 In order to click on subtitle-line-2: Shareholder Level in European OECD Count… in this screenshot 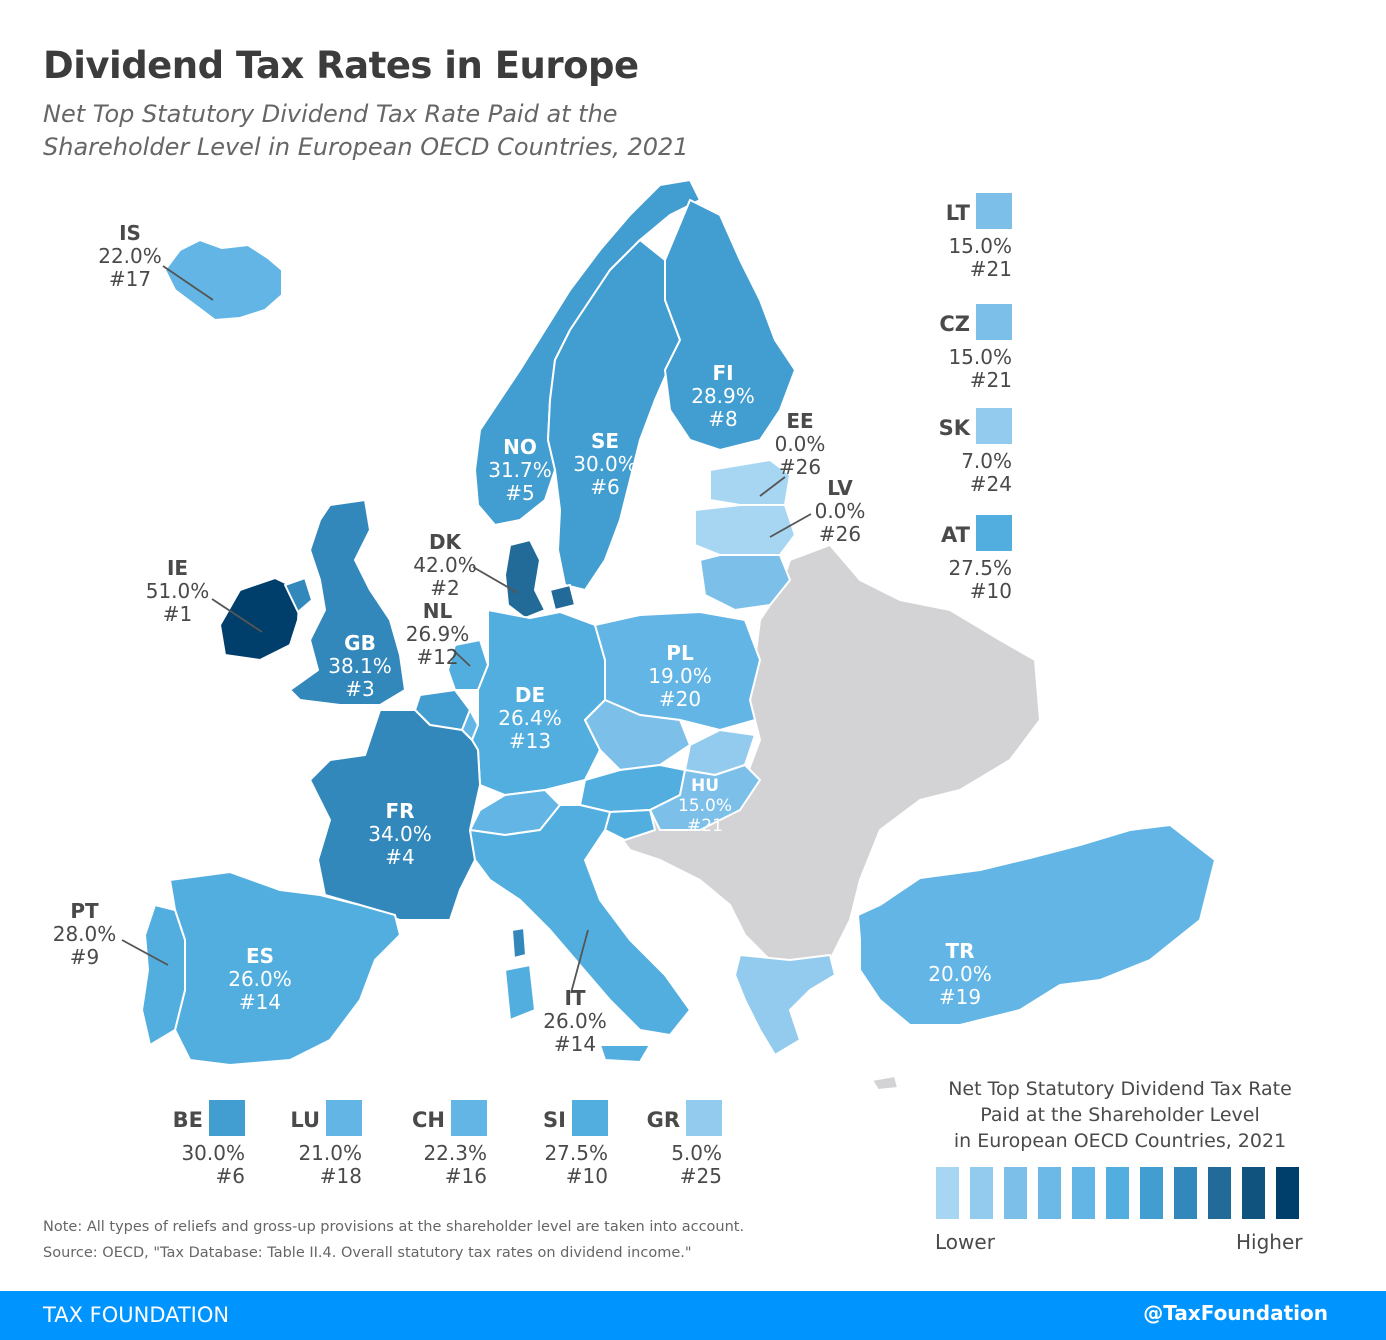, I will do `click(366, 147)`.